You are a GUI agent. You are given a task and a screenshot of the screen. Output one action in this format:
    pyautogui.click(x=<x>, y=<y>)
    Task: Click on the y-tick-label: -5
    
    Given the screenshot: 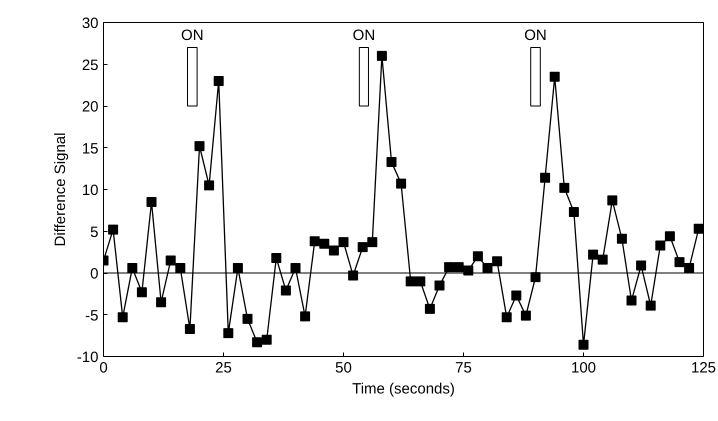 What is the action you would take?
    pyautogui.click(x=92, y=315)
    